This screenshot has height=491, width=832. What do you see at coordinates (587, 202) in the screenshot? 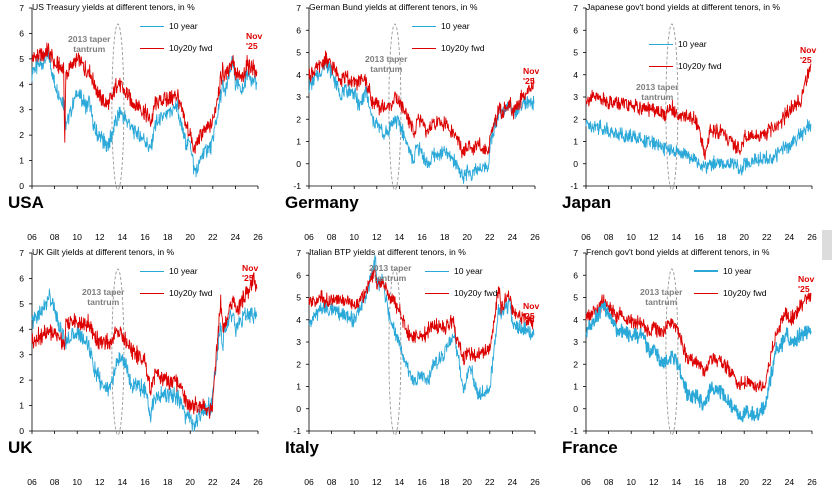
I see `country-label: Japan` at bounding box center [587, 202].